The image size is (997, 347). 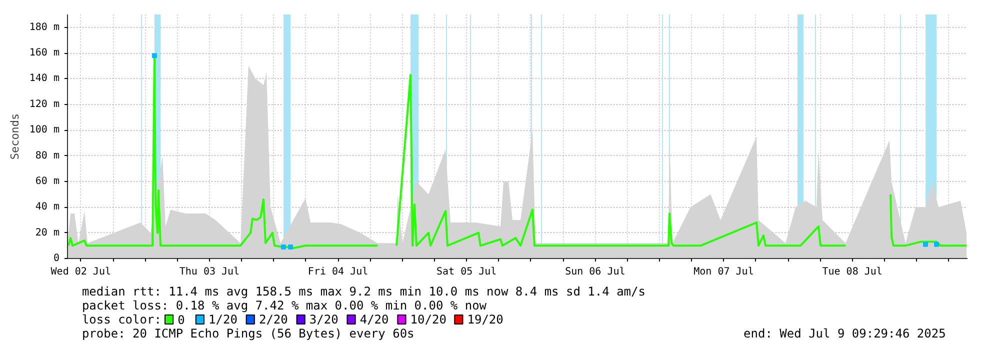 What do you see at coordinates (323, 319) in the screenshot?
I see `legend-label: 3/20` at bounding box center [323, 319].